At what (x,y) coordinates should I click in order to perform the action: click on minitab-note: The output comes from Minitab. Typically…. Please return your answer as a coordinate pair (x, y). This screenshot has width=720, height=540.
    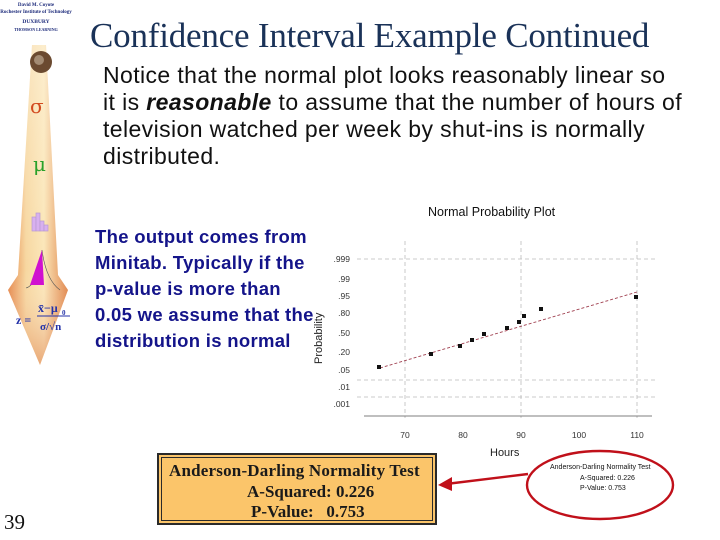
    Looking at the image, I should click on (204, 288).